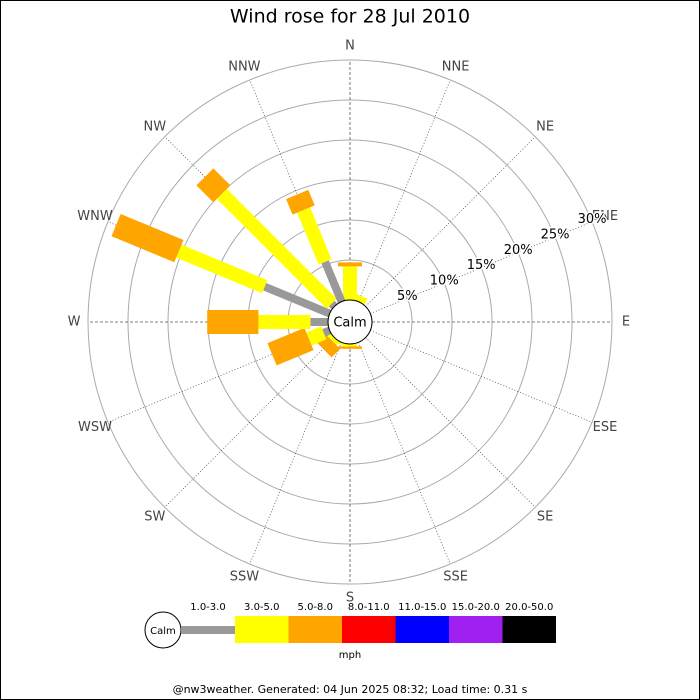 The height and width of the screenshot is (700, 700). I want to click on legend-label: 1.0-3.0, so click(207, 607).